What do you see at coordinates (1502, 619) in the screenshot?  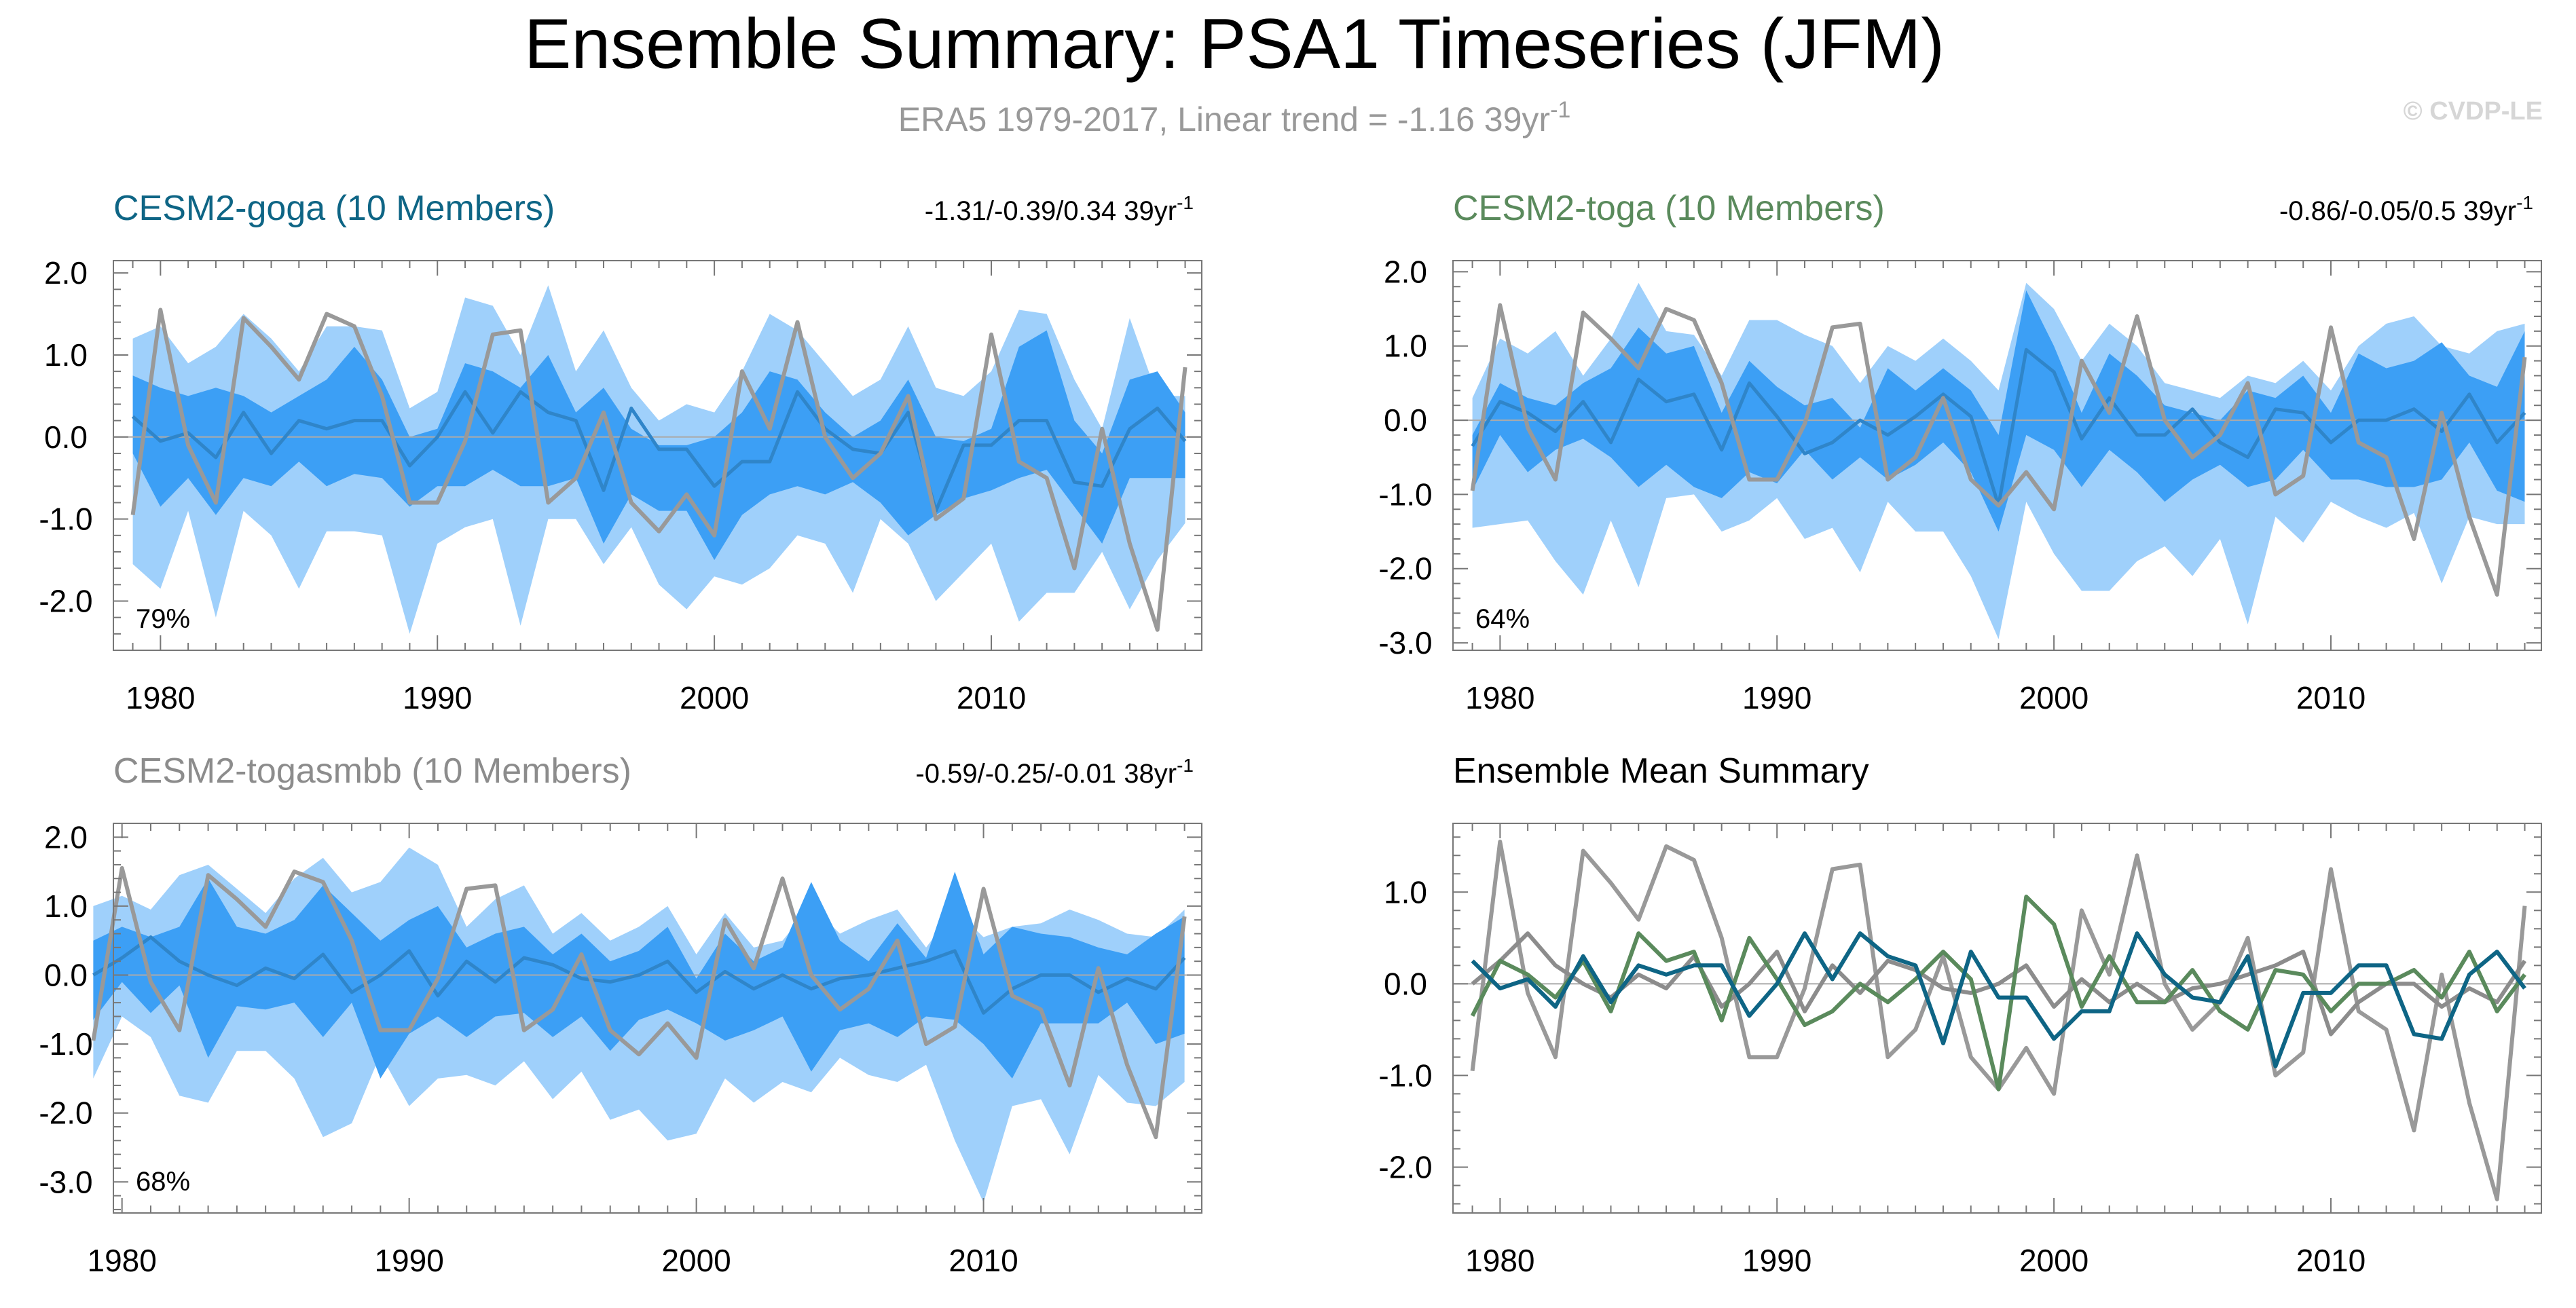 I see `percent-label: 64%` at bounding box center [1502, 619].